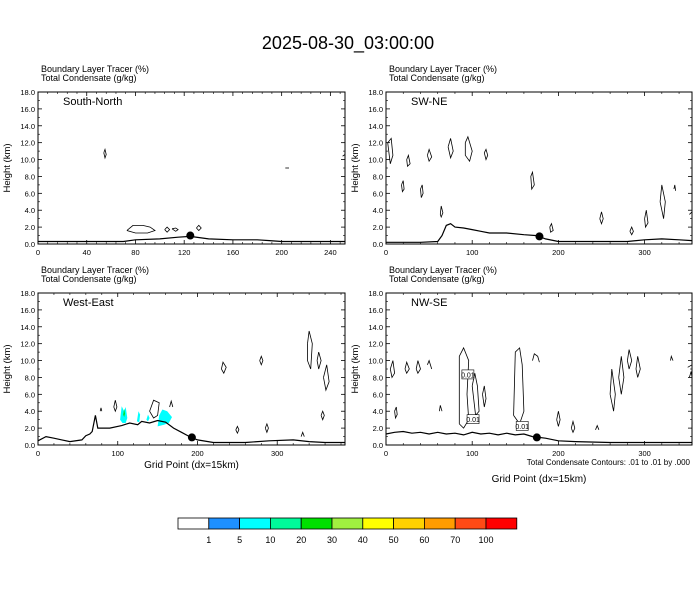  What do you see at coordinates (239, 540) in the screenshot?
I see `colorbar-label: 5` at bounding box center [239, 540].